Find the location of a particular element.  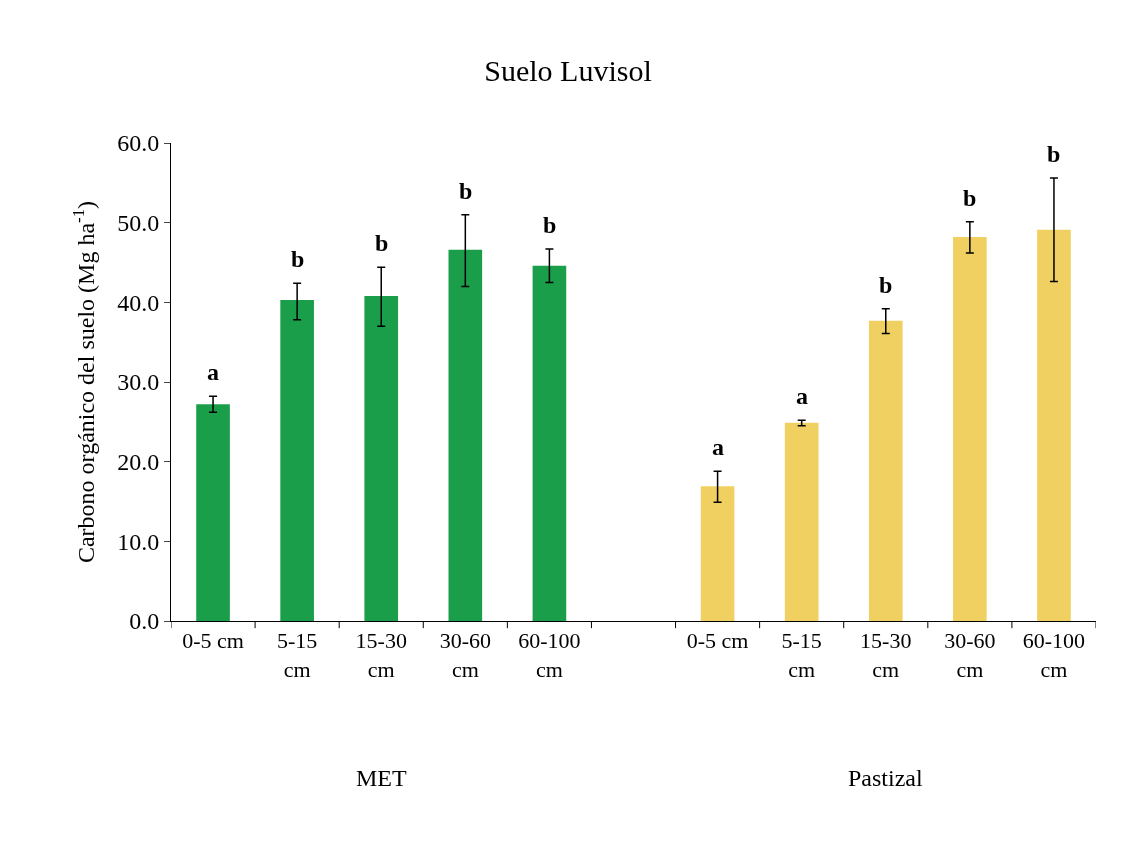

y-tick-label: 0.0 is located at coordinates (144, 621).